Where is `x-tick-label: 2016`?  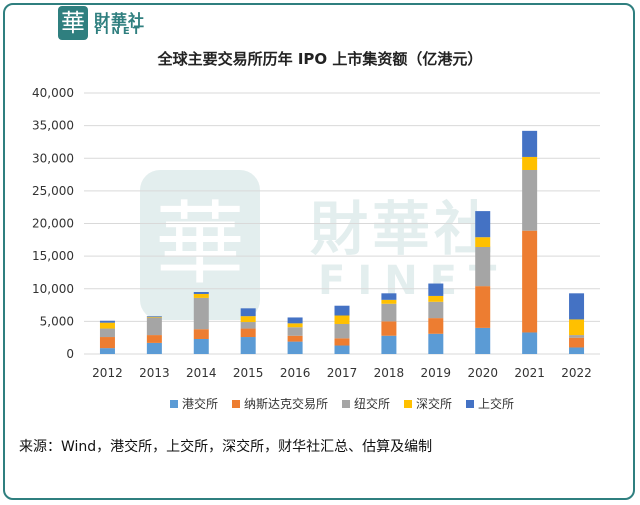 x-tick-label: 2016 is located at coordinates (295, 373).